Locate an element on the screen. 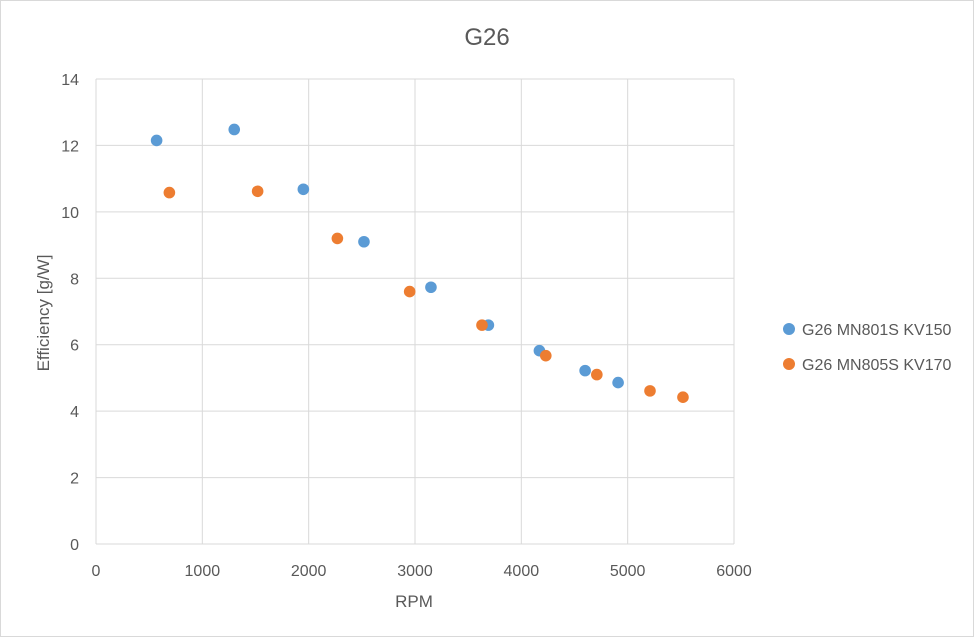 The height and width of the screenshot is (637, 974). x-axis-label: RPM is located at coordinates (414, 601).